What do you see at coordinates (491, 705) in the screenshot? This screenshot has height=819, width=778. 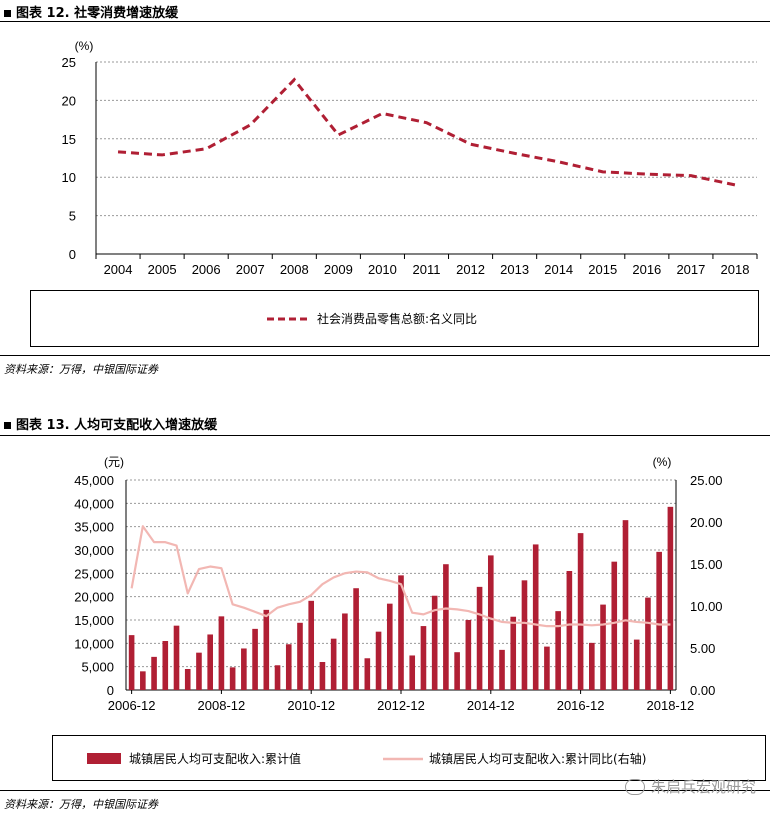 I see `x-tick-label: 2014-12` at bounding box center [491, 705].